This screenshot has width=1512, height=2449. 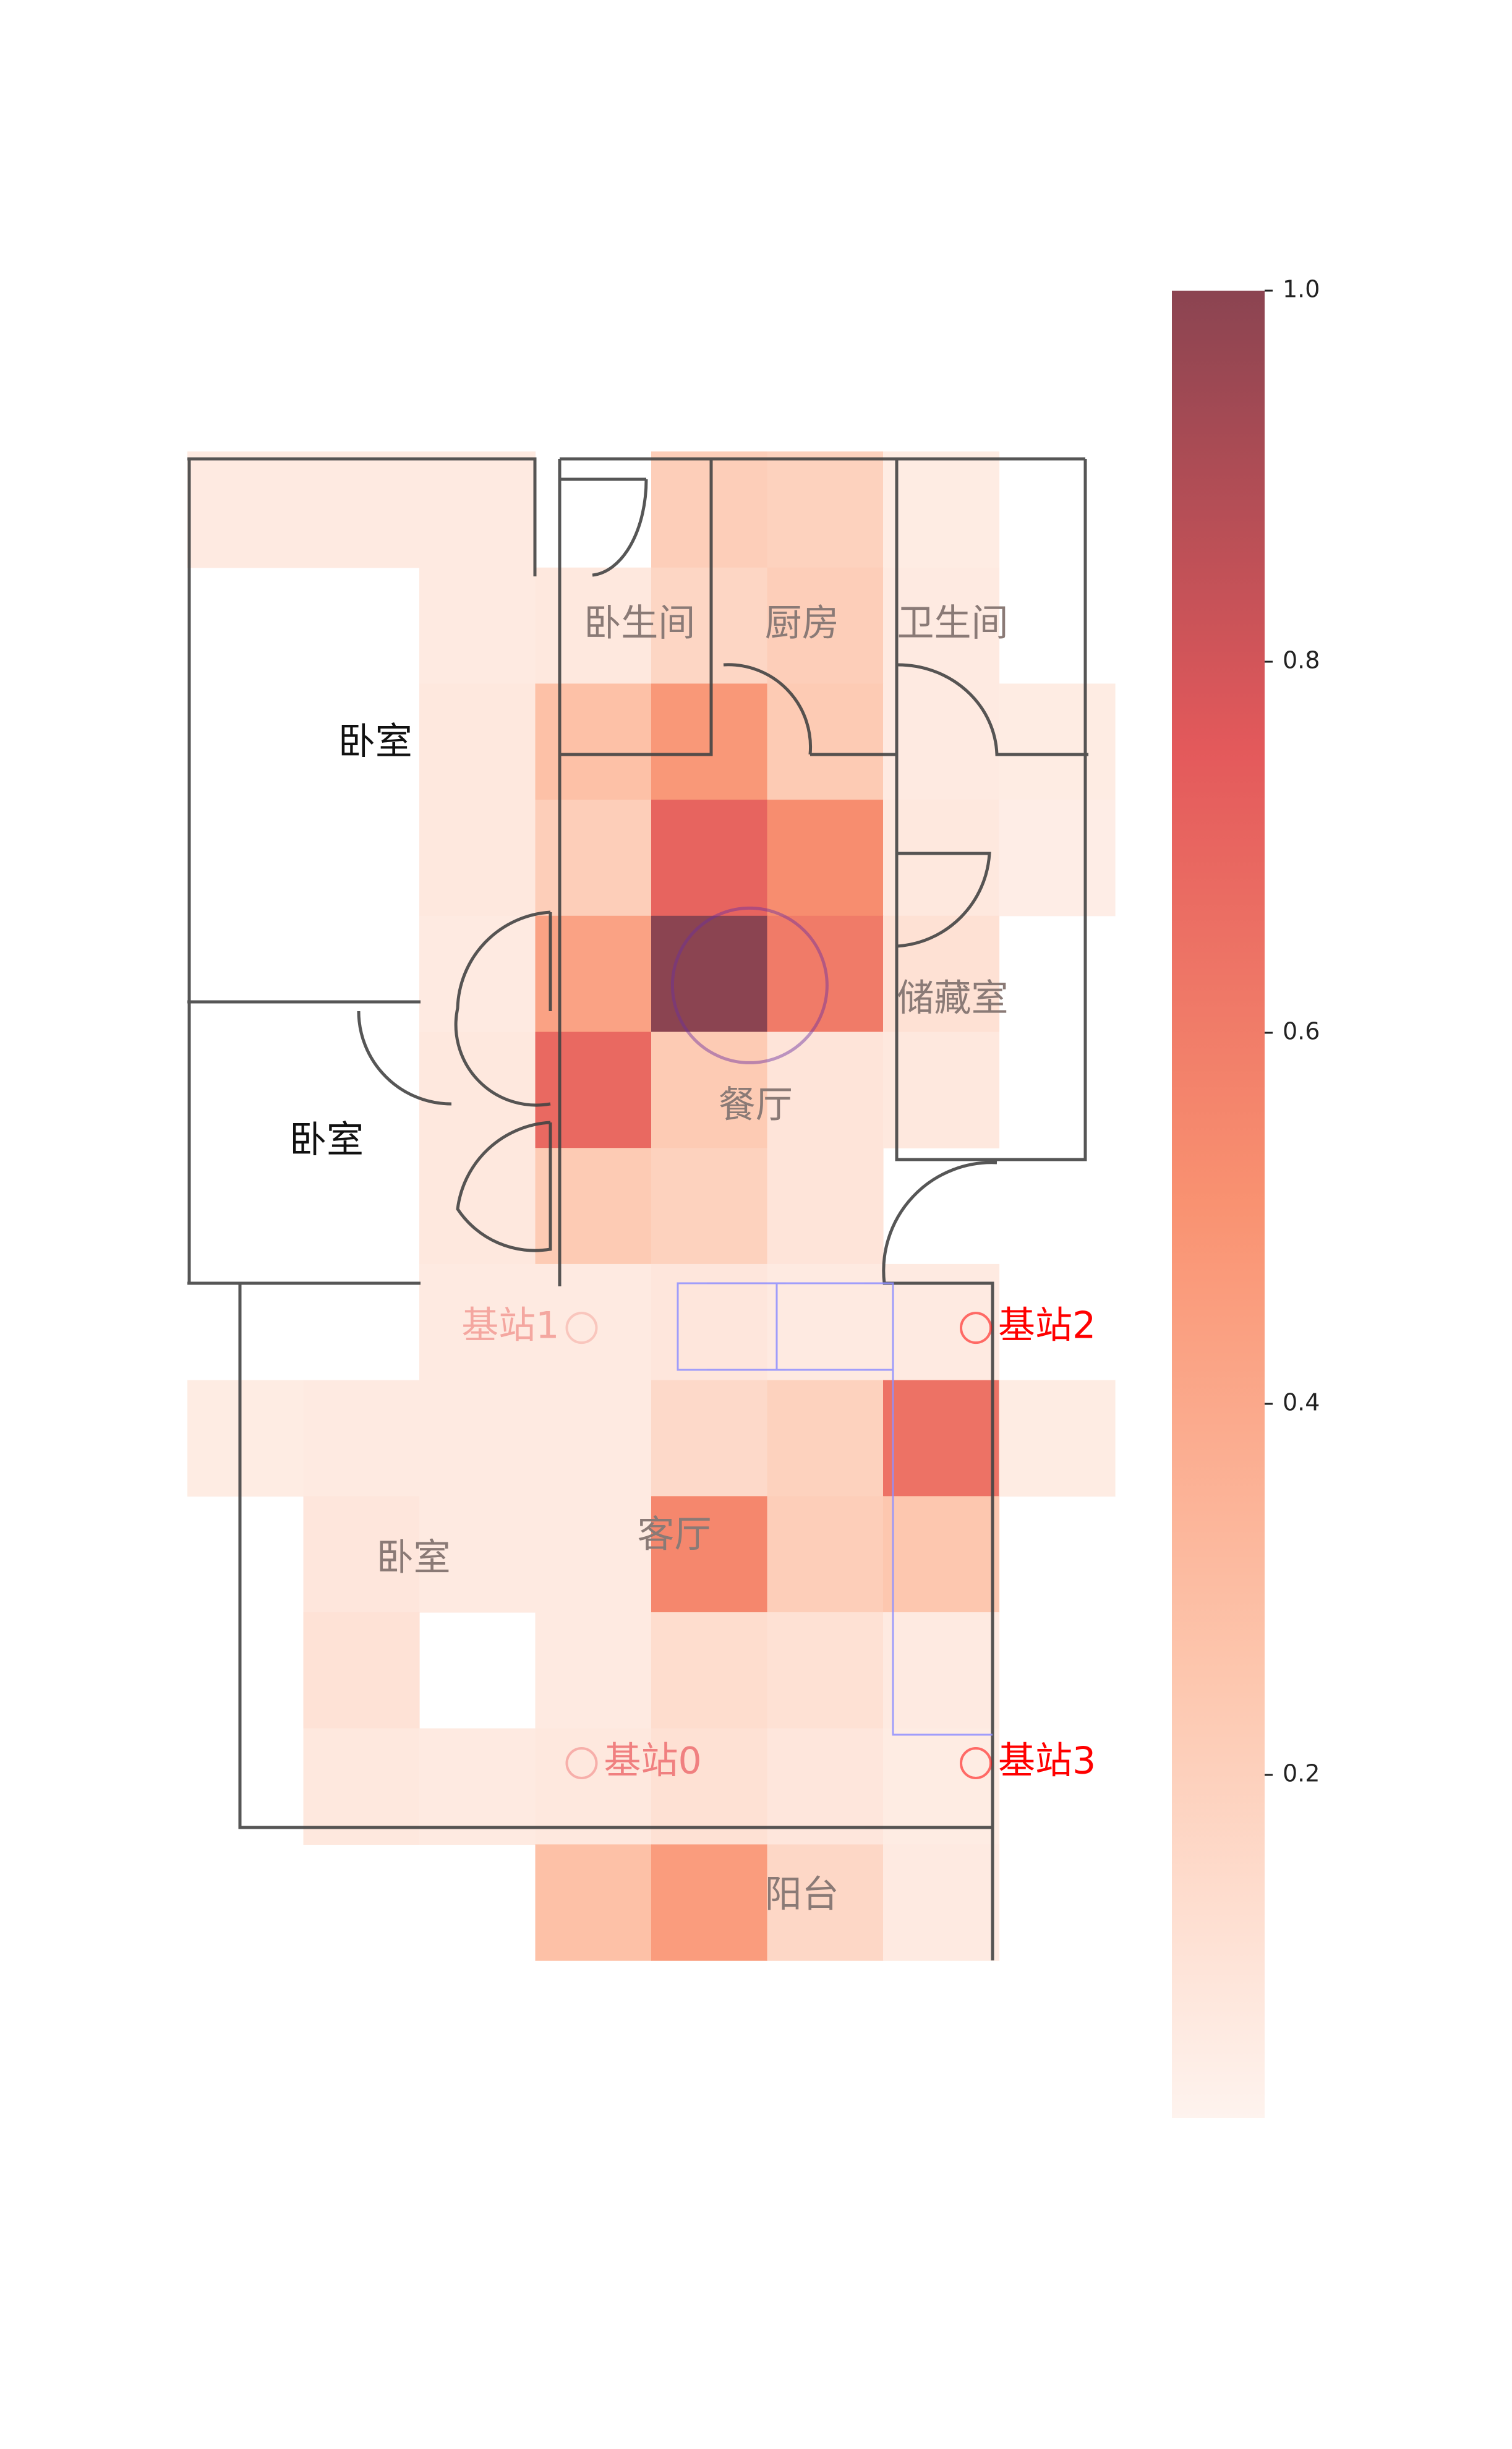 I want to click on colorbar: 1.0 0.8 0.6 0.4 0.2, so click(x=1246, y=1197).